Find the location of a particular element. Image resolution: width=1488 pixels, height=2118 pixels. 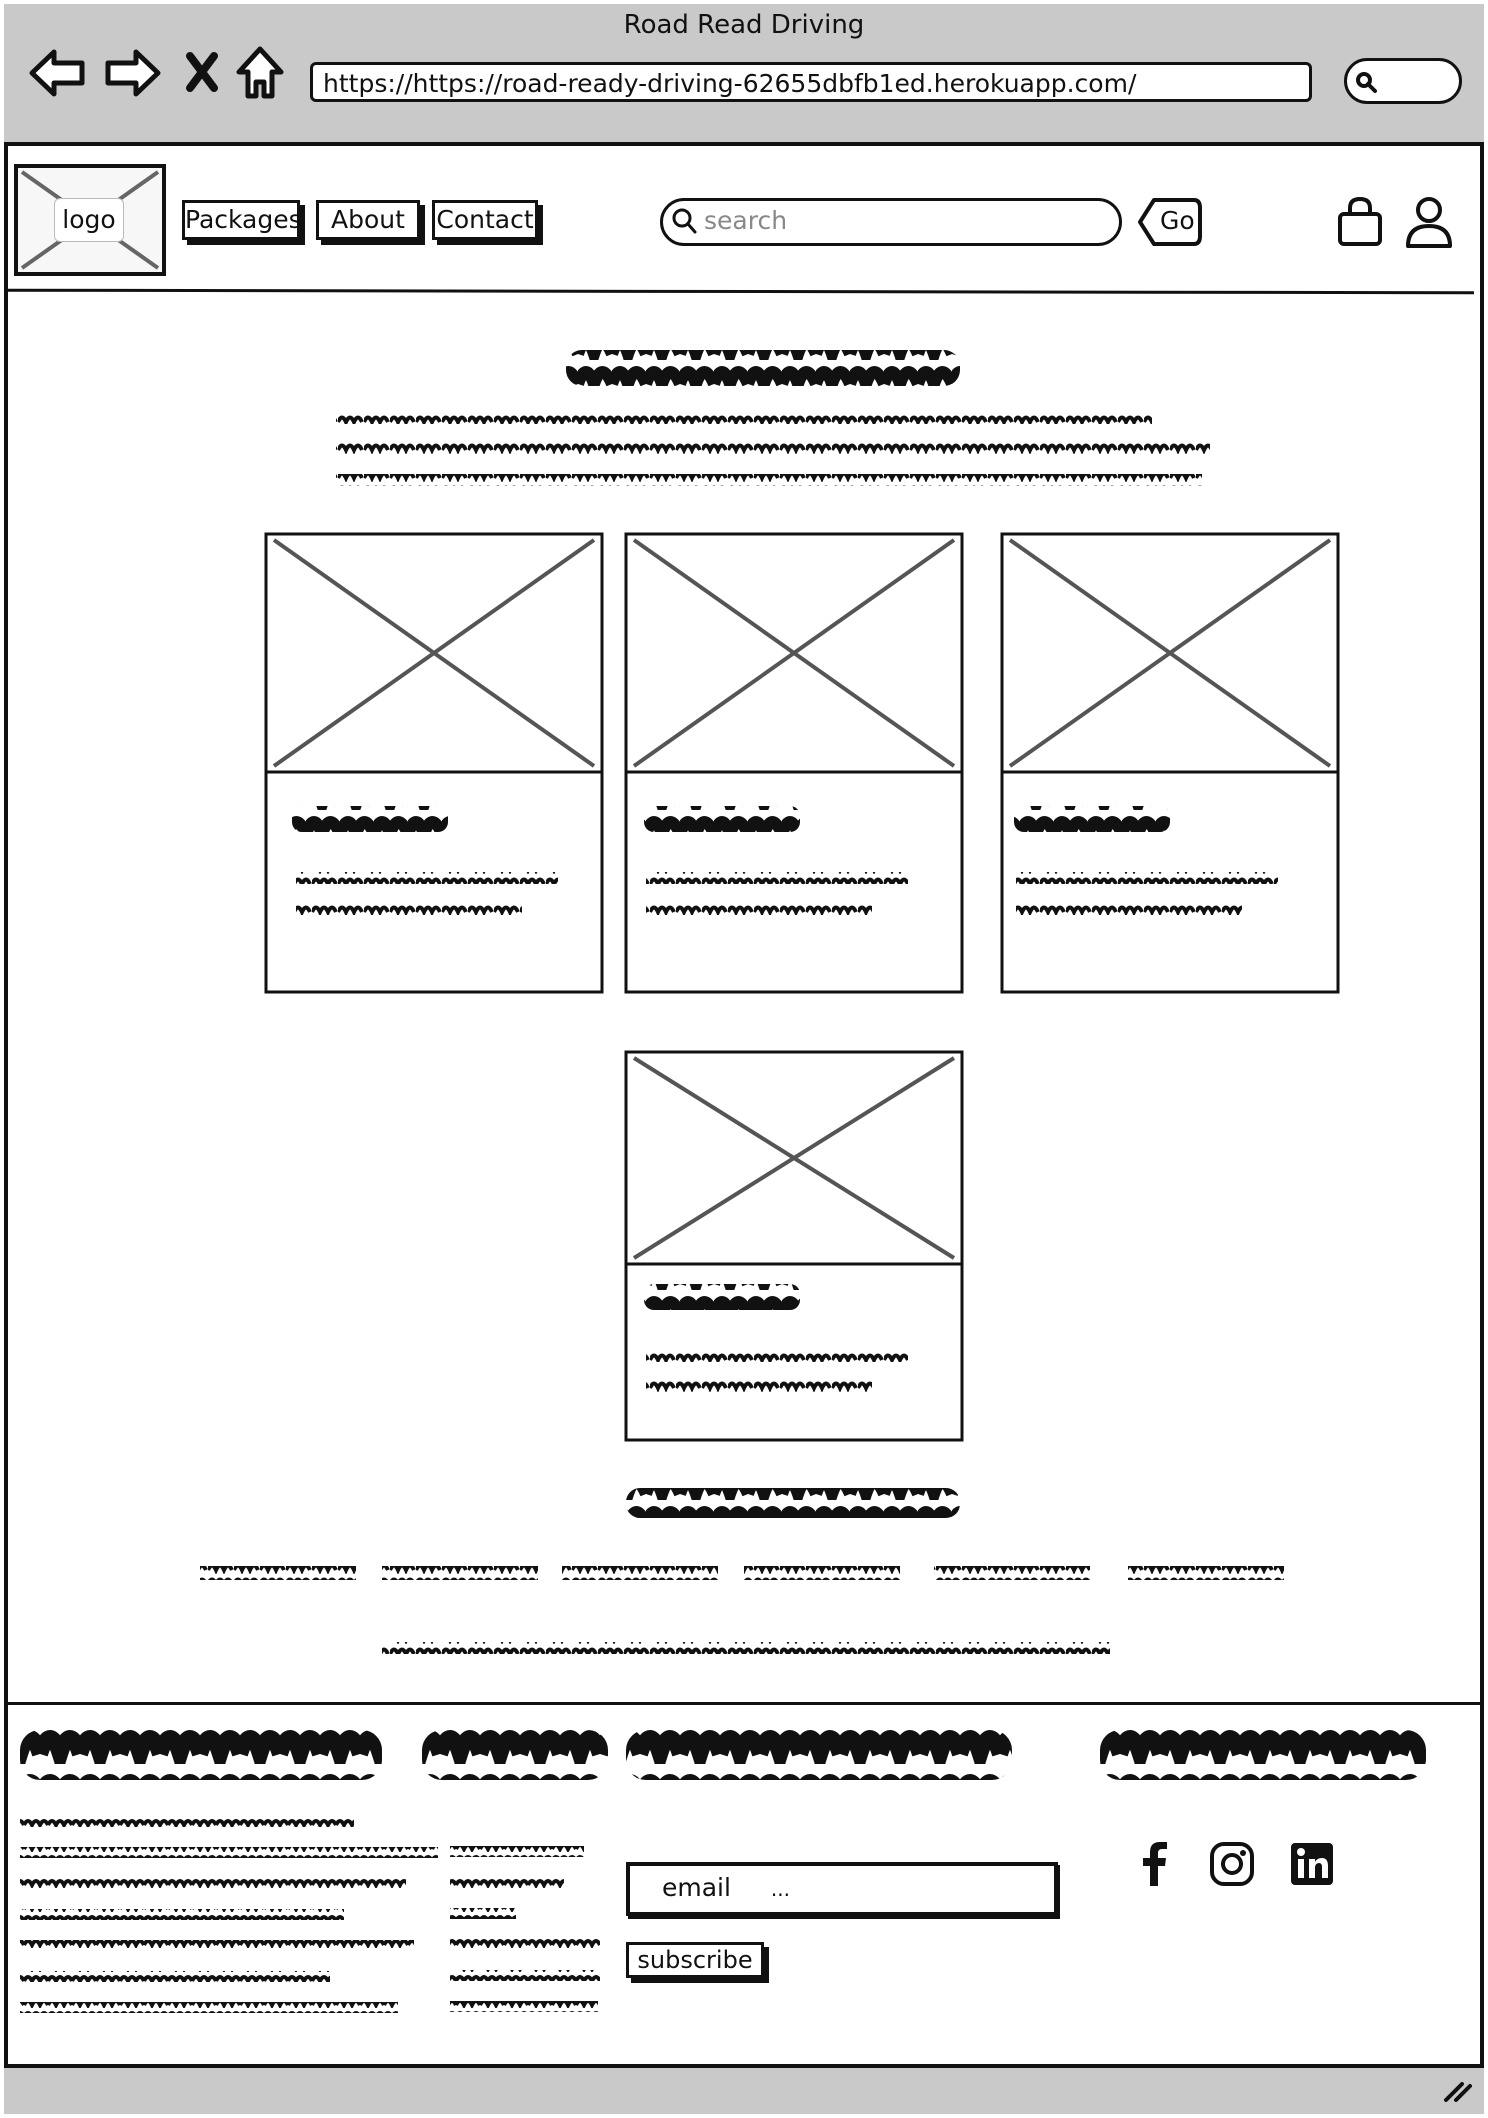

nav-contact-button: Contact is located at coordinates (485, 220).